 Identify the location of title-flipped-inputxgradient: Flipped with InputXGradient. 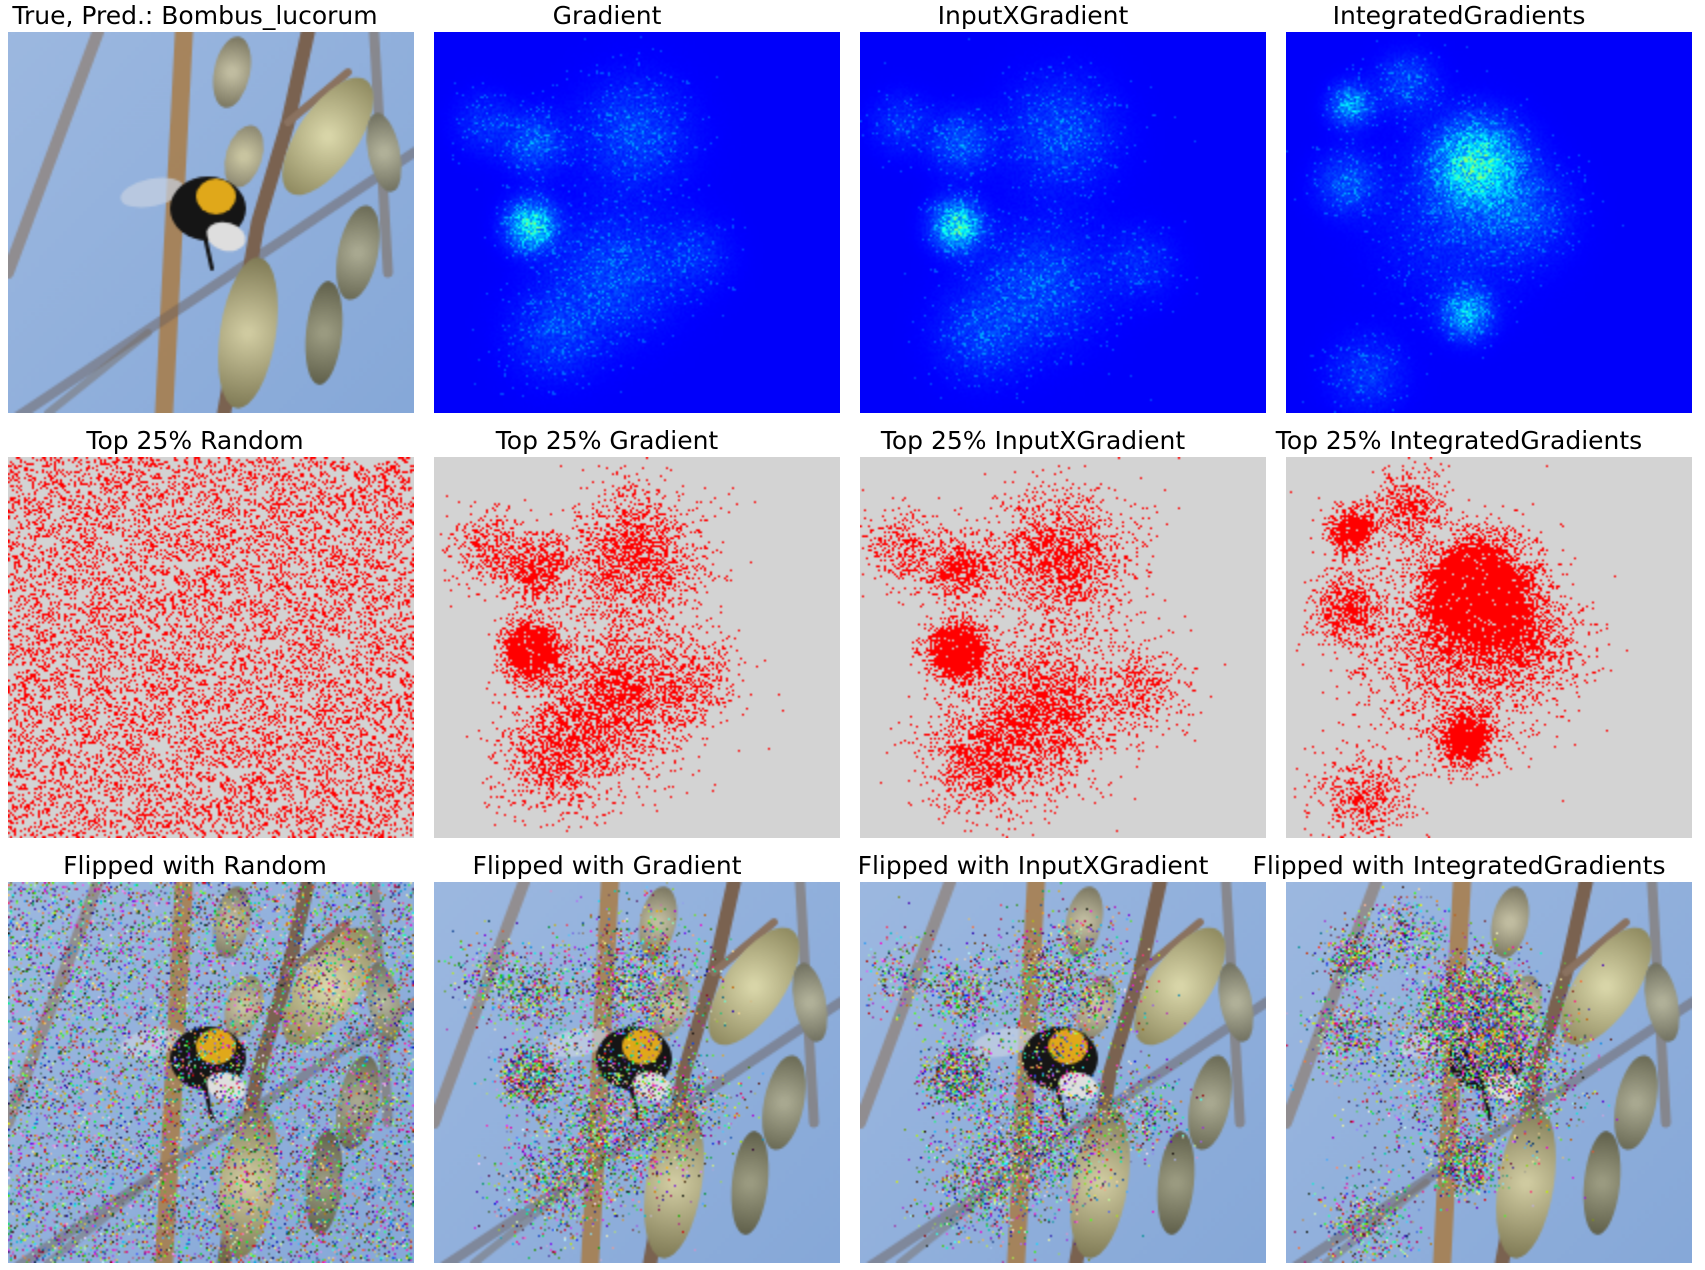
(1033, 865).